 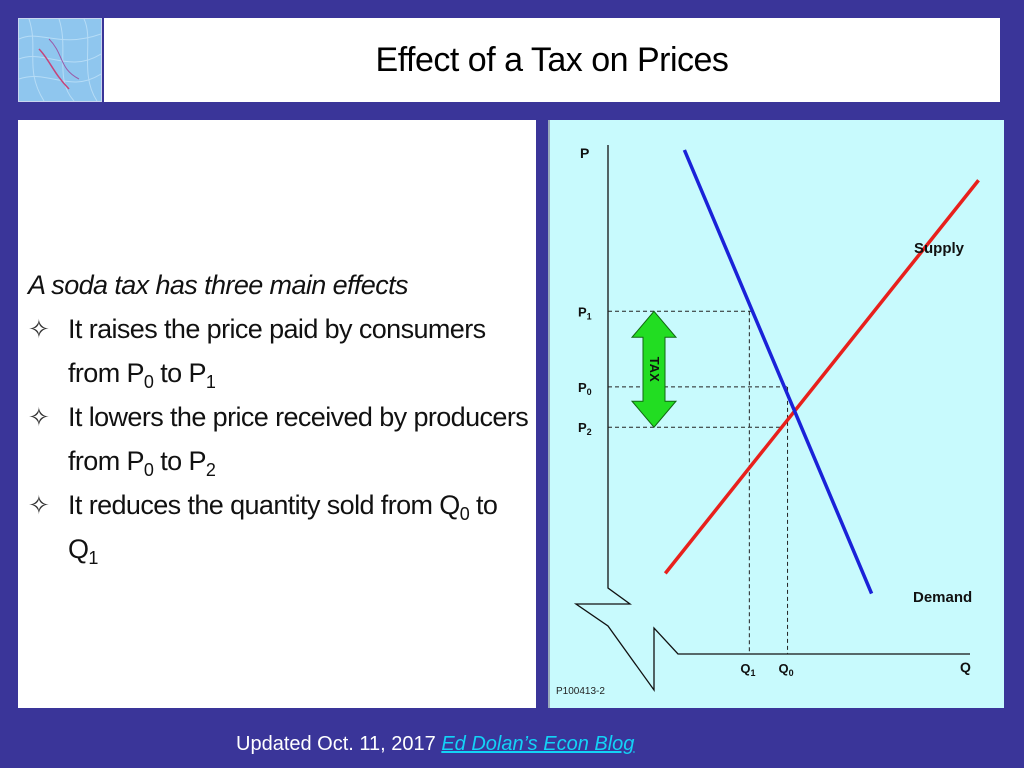 I want to click on quantity-tick-label: Q1, so click(x=747, y=669).